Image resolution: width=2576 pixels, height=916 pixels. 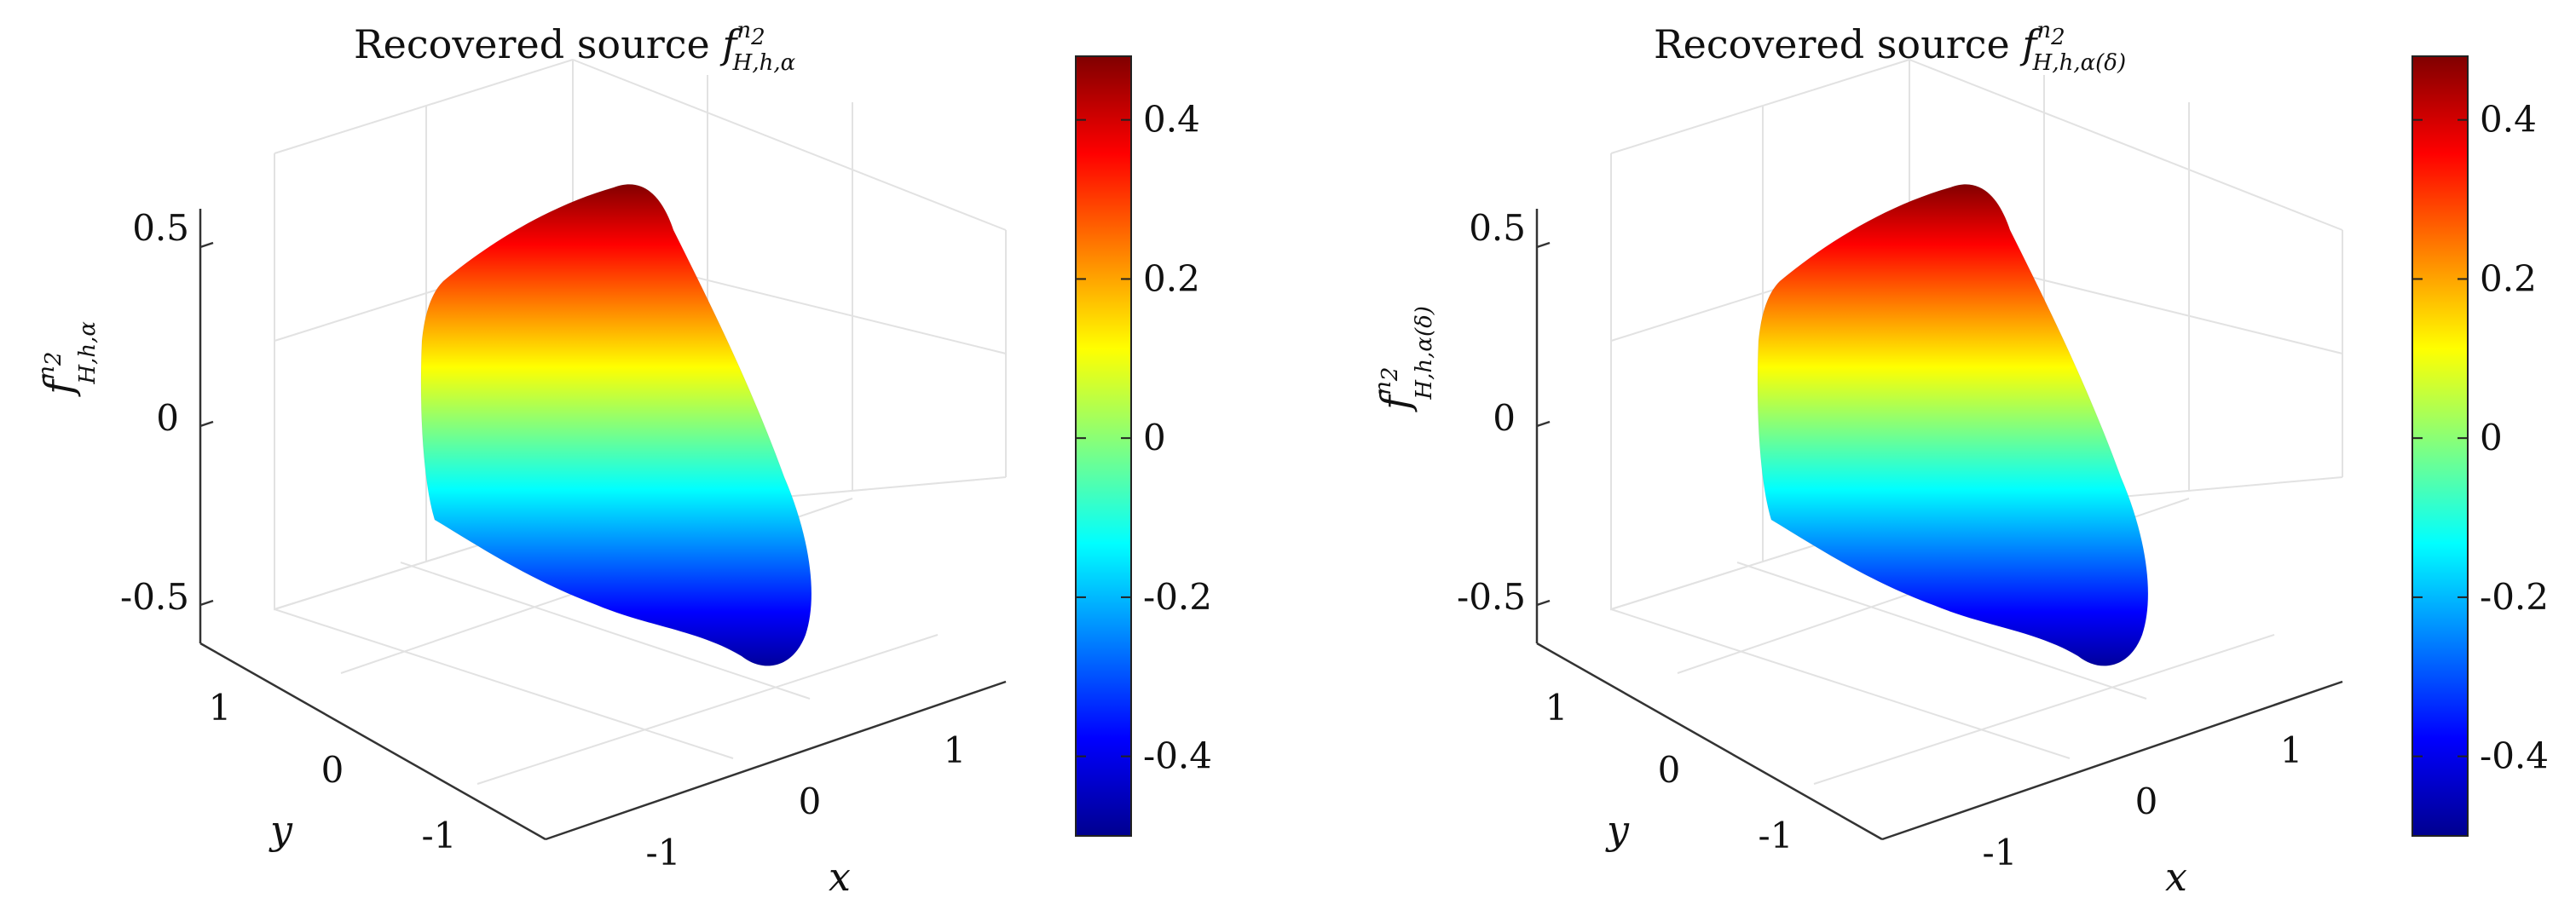 What do you see at coordinates (2440, 446) in the screenshot?
I see `panel-2-colorbar-fill` at bounding box center [2440, 446].